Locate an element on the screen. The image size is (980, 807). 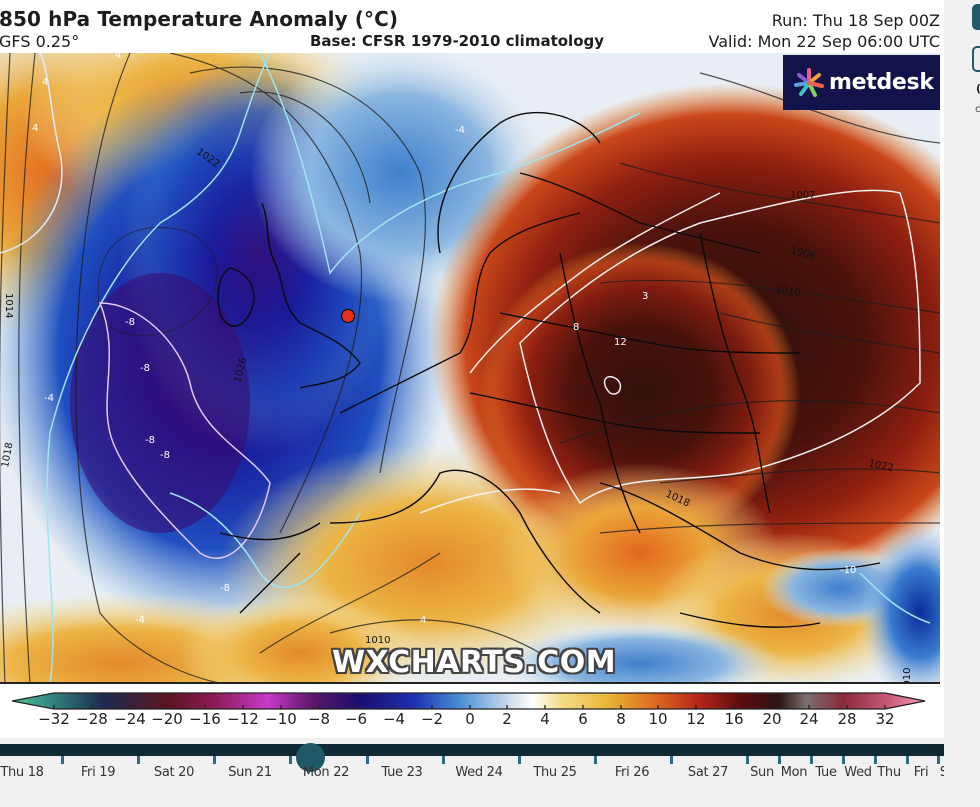
colorbar-tick: 20 is located at coordinates (772, 719).